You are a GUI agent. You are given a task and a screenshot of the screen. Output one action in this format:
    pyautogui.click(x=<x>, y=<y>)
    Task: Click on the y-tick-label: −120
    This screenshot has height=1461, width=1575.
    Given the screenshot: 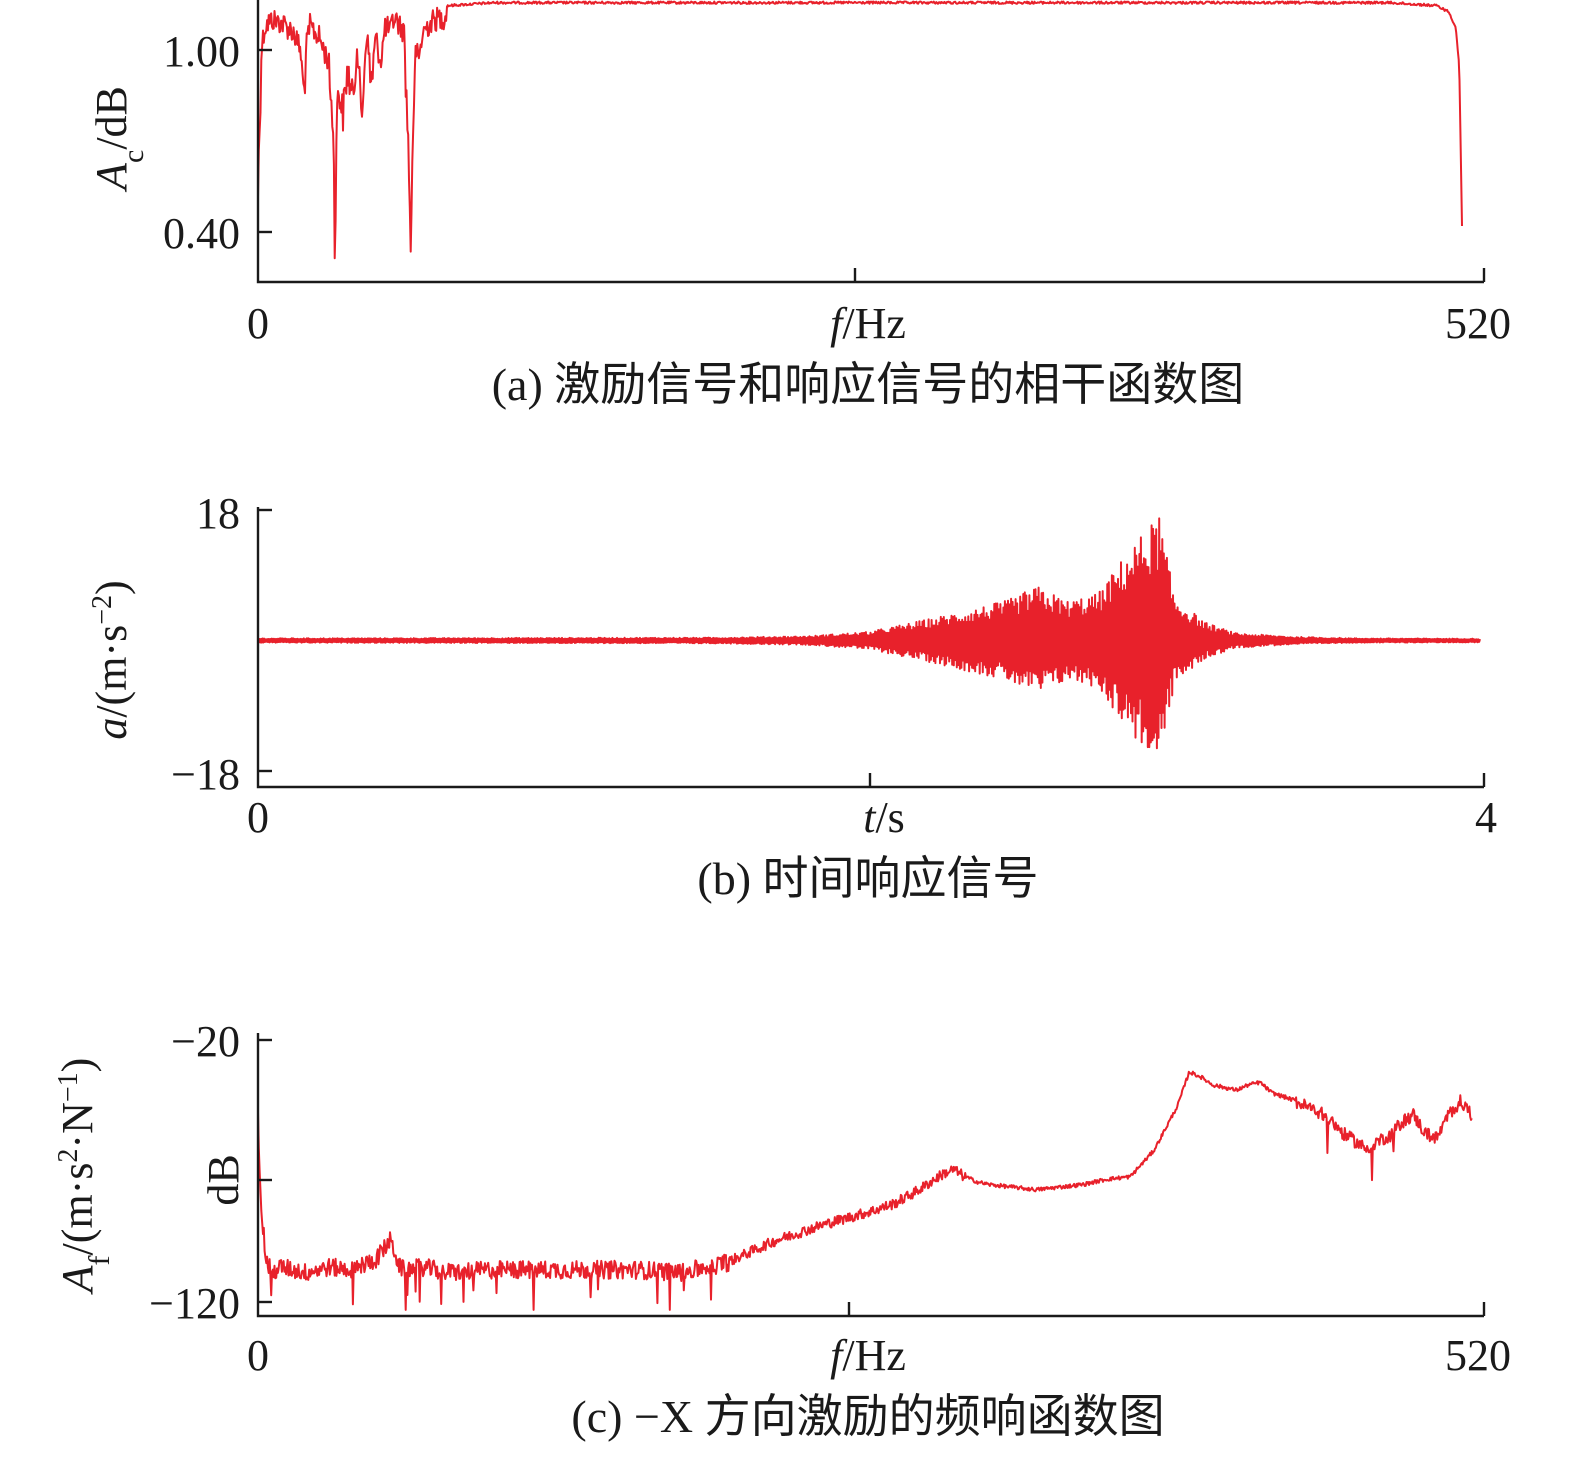 What is the action you would take?
    pyautogui.click(x=194, y=1303)
    